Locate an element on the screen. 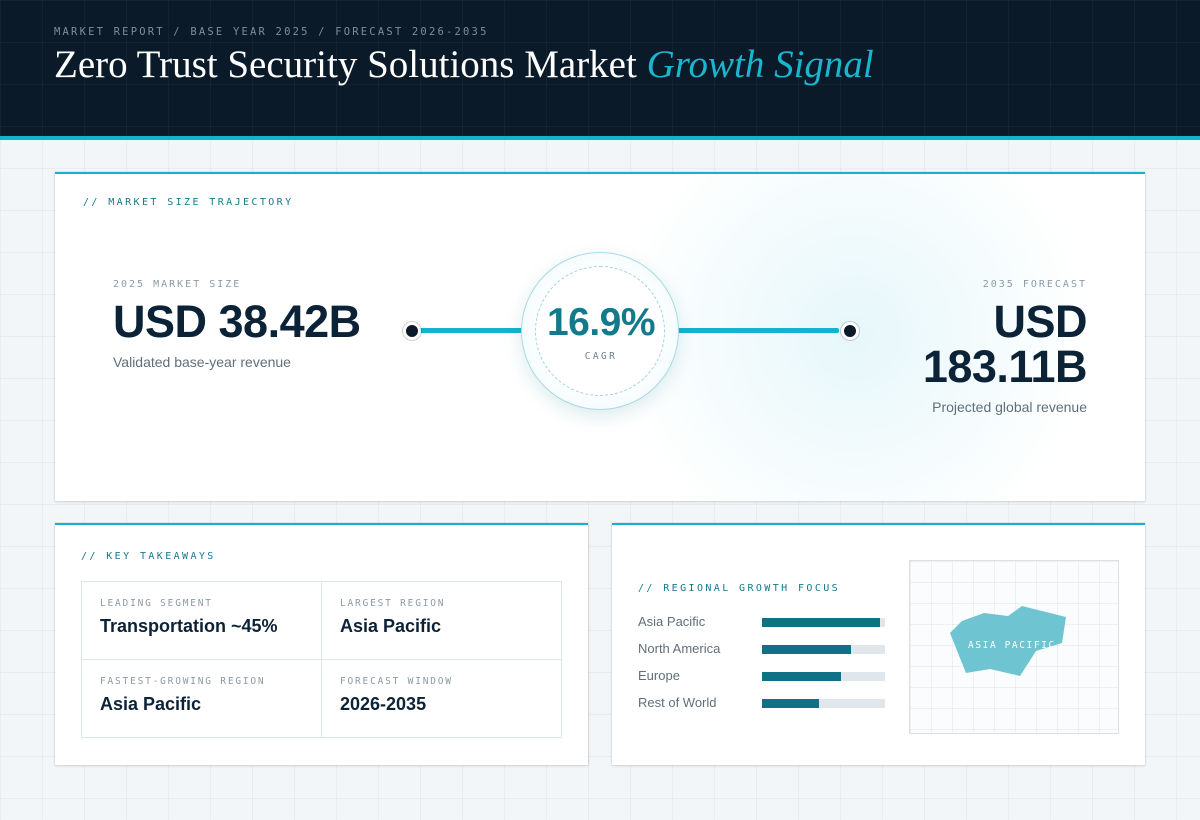  region-row: North America is located at coordinates (763, 649).